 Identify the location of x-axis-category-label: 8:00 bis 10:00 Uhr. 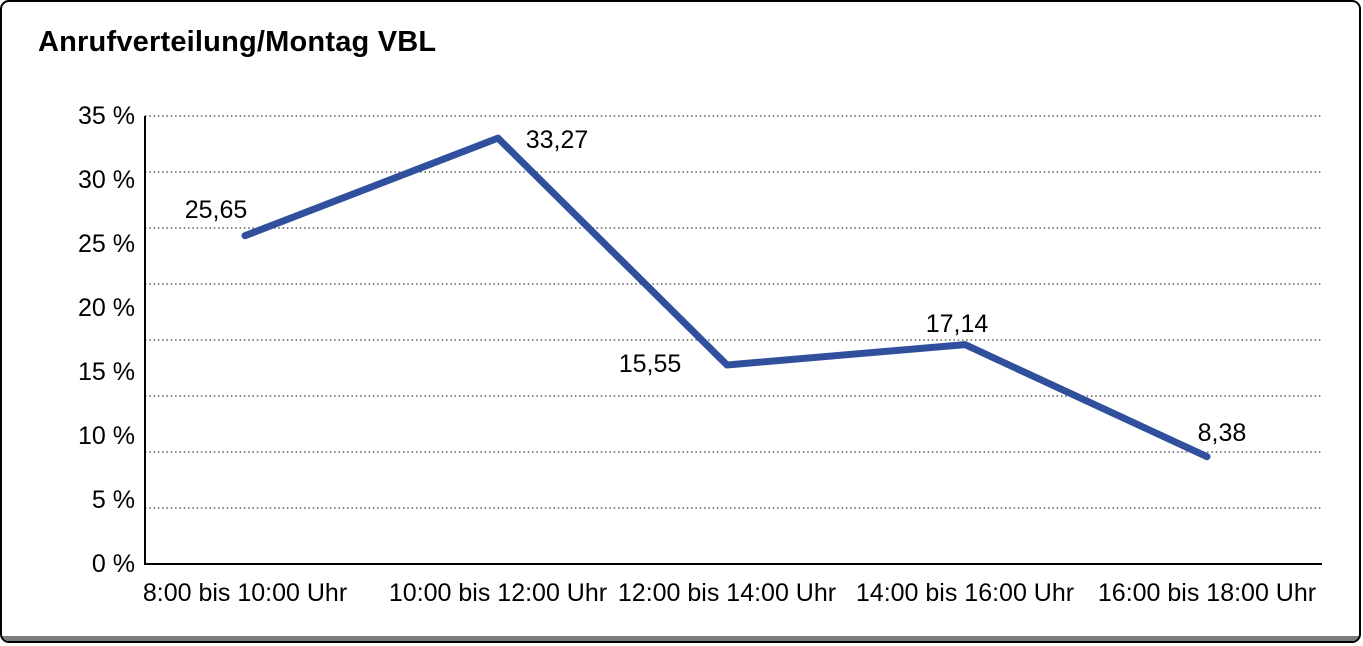
(245, 593).